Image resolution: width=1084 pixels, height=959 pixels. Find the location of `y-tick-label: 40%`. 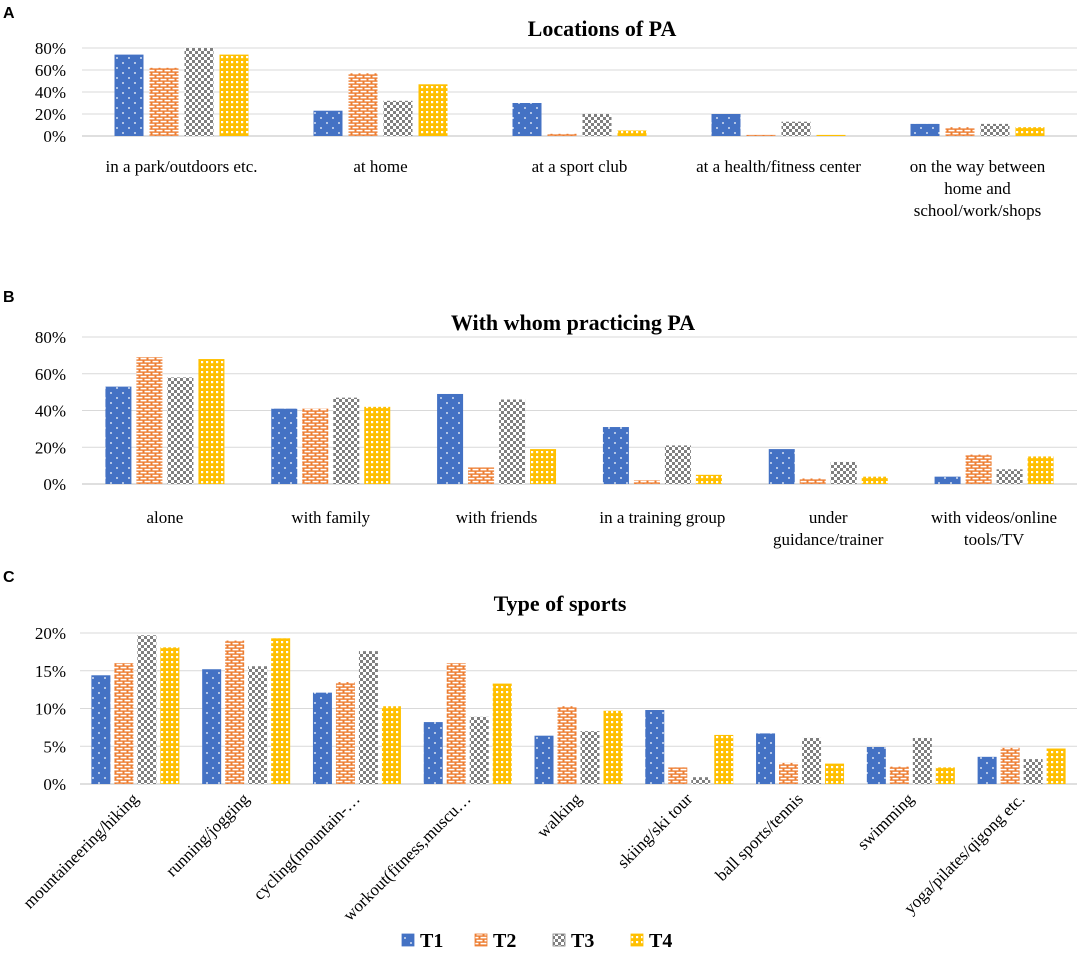

y-tick-label: 40% is located at coordinates (50, 411).